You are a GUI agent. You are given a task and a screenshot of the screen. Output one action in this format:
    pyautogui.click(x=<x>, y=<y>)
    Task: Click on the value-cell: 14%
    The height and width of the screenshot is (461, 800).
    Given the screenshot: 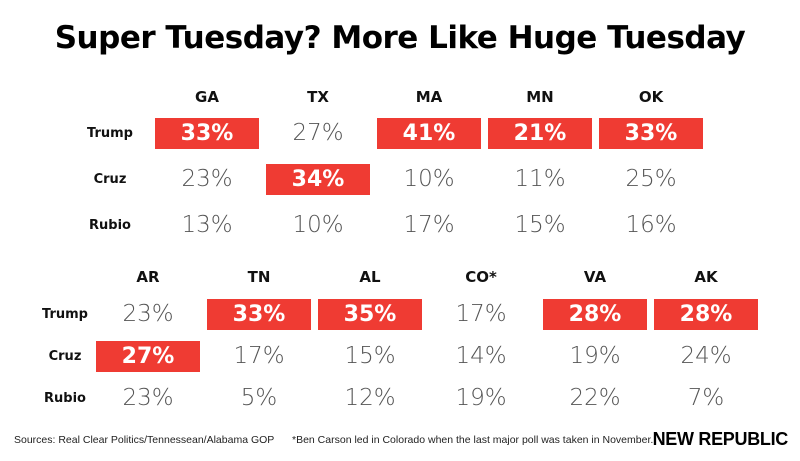 What is the action you would take?
    pyautogui.click(x=481, y=356)
    